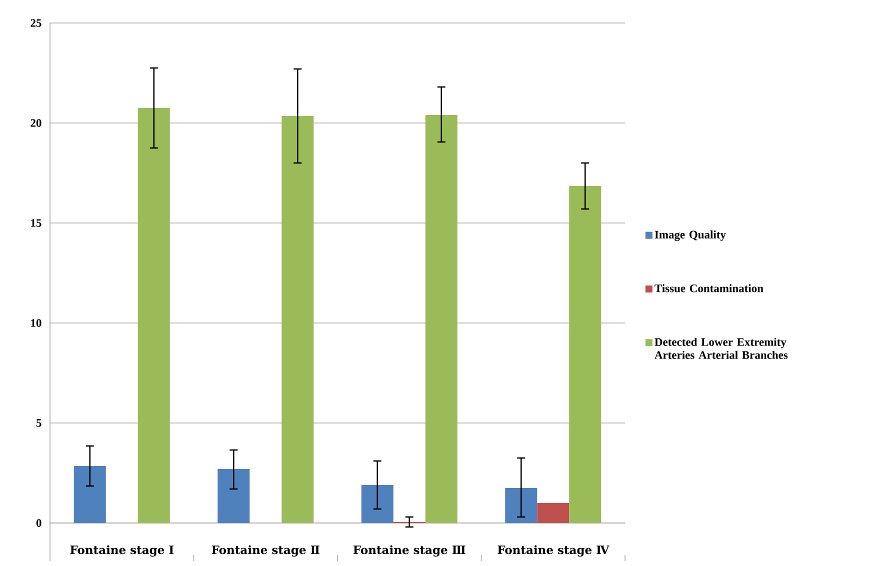 The width and height of the screenshot is (875, 566). Describe the element at coordinates (554, 551) in the screenshot. I see `x-tick-label: Fontaine stage Ⅳ` at that location.